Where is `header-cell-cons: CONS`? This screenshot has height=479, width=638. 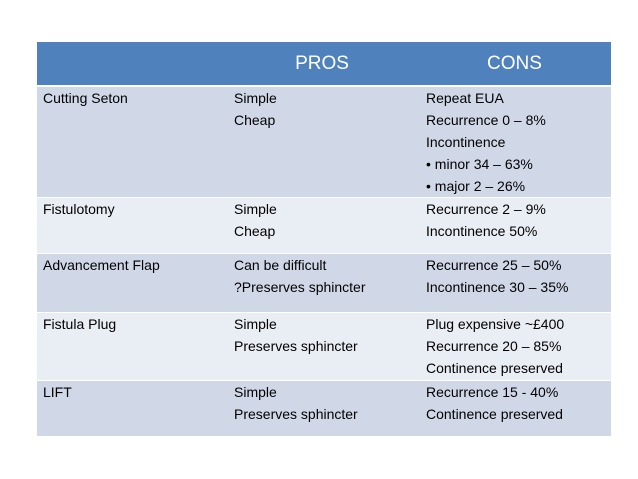 header-cell-cons: CONS is located at coordinates (514, 64).